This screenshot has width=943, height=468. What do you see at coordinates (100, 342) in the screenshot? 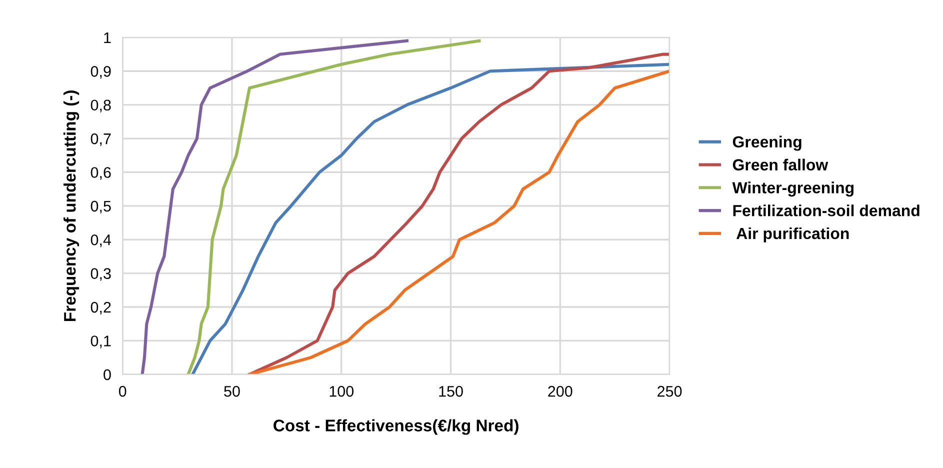
I see `y-tick-label: 0,1` at bounding box center [100, 342].